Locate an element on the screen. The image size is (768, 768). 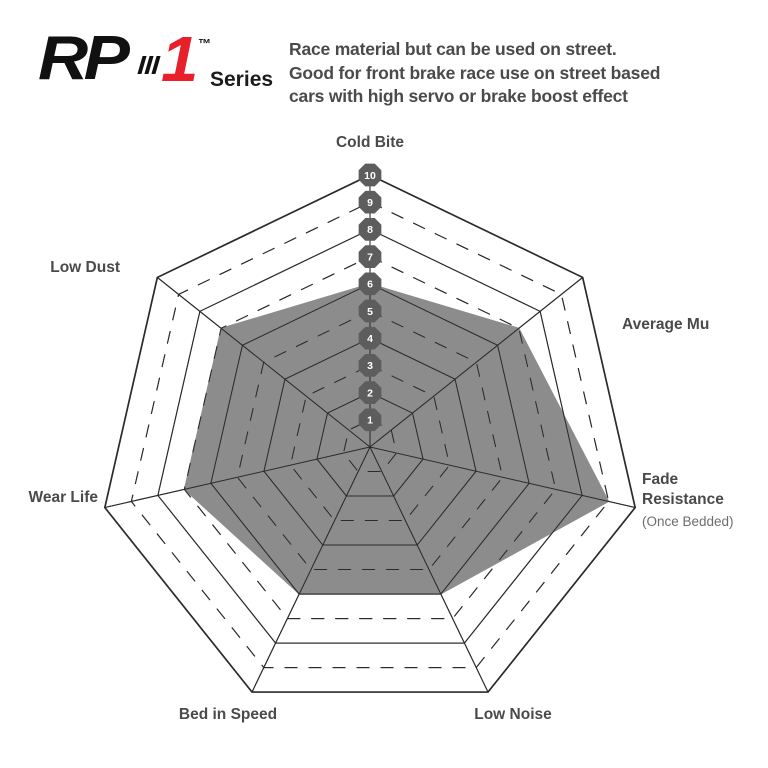
radar-tick-10: 10 is located at coordinates (370, 175).